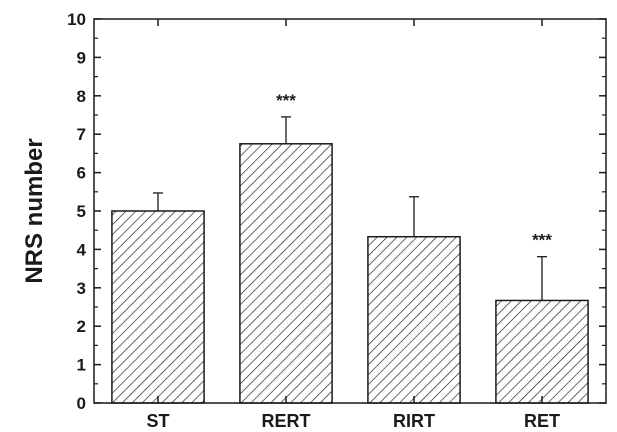  I want to click on y-tick-label: 10, so click(76, 19).